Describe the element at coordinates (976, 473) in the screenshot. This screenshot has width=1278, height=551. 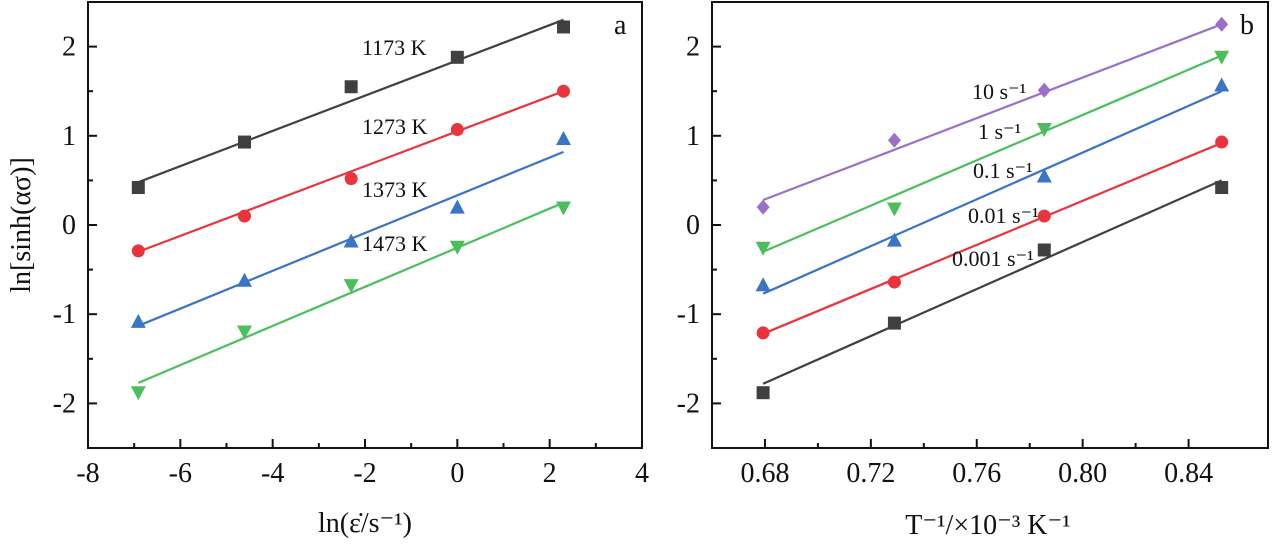
I see `x-tick-label-b: 0.76` at that location.